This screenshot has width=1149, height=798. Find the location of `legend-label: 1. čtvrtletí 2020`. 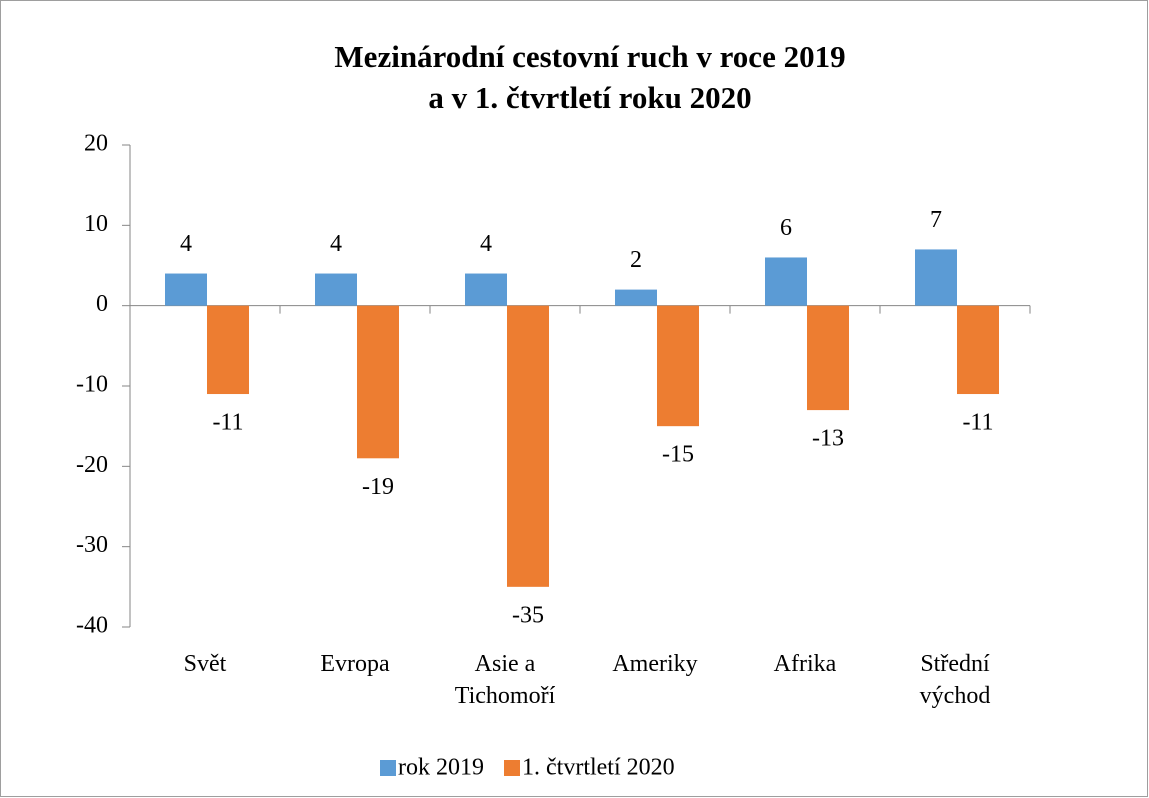

legend-label: 1. čtvrtletí 2020 is located at coordinates (598, 768).